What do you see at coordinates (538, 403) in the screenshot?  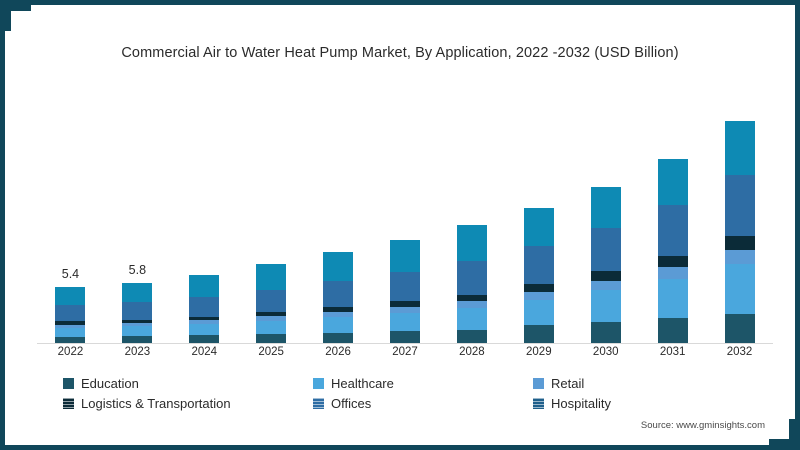 I see `legend-swatch-icon-hospitality` at bounding box center [538, 403].